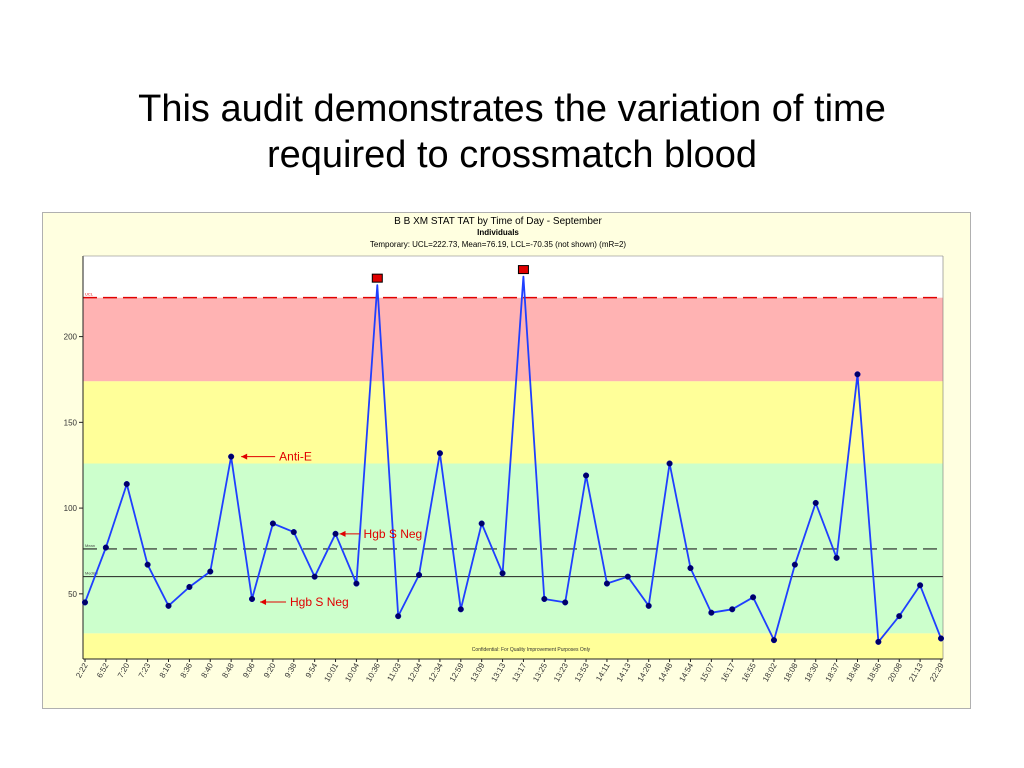 Image resolution: width=1024 pixels, height=768 pixels. Describe the element at coordinates (249, 670) in the screenshot. I see `x-tick-label: 9:06` at that location.